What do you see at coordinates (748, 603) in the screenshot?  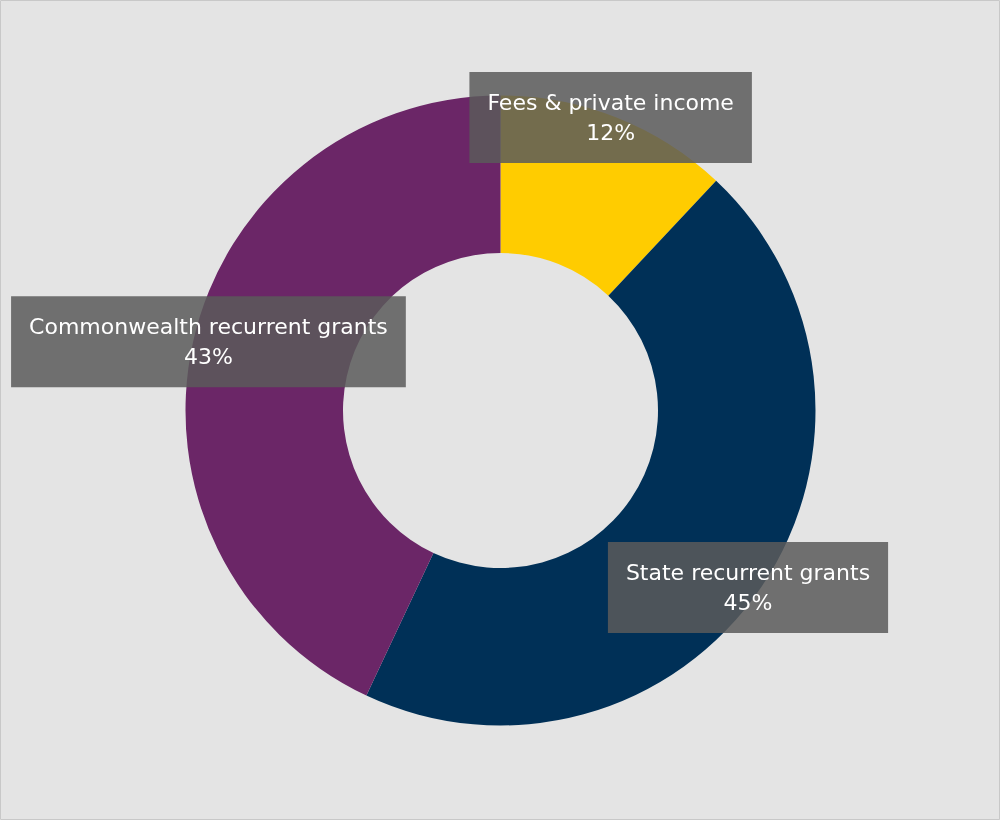 I see `data-label: 45%` at bounding box center [748, 603].